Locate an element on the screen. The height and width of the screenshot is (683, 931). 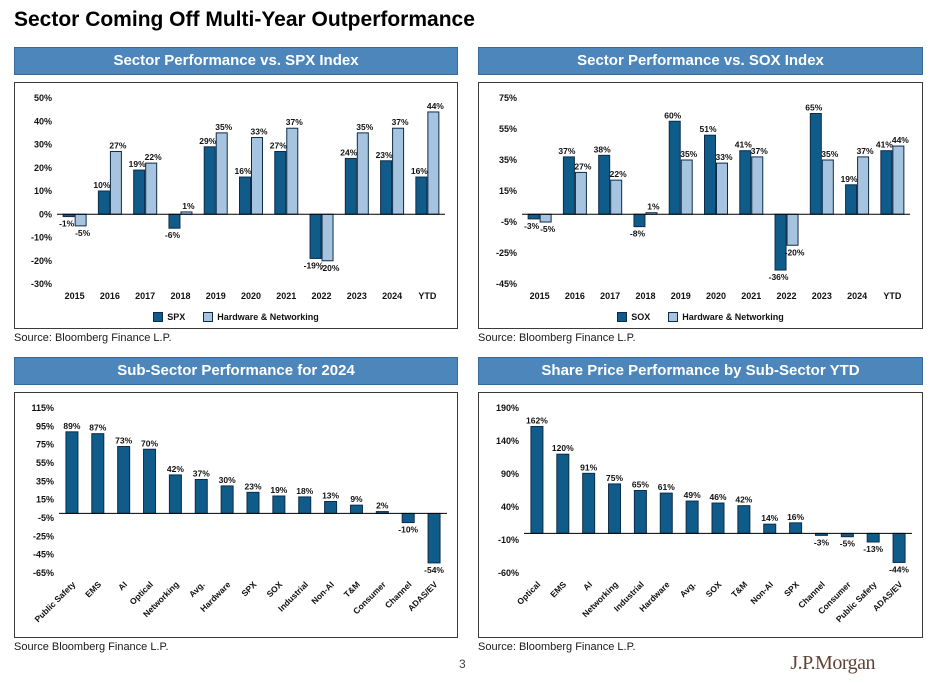
svg-text: 0% is located at coordinates (45, 214).